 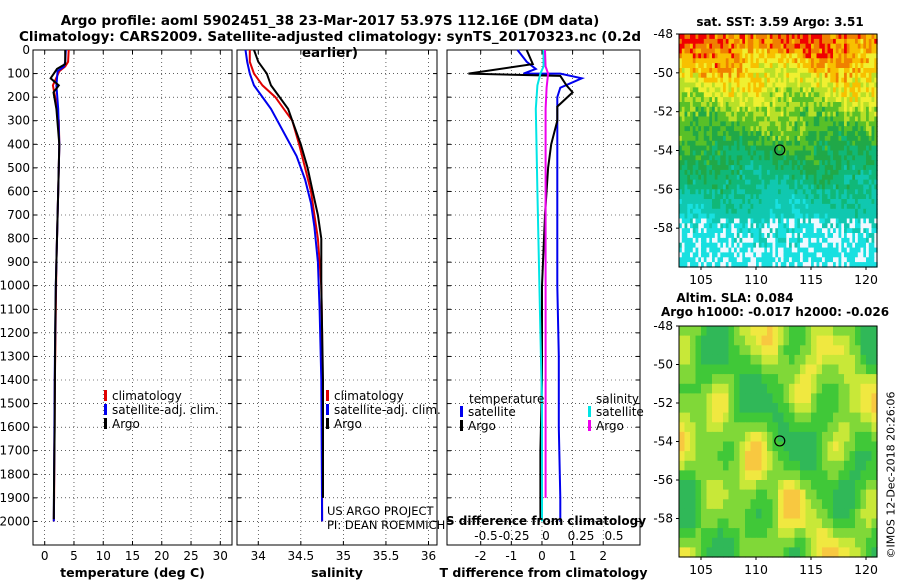 I want to click on series-line-magenta, so click(x=547, y=273).